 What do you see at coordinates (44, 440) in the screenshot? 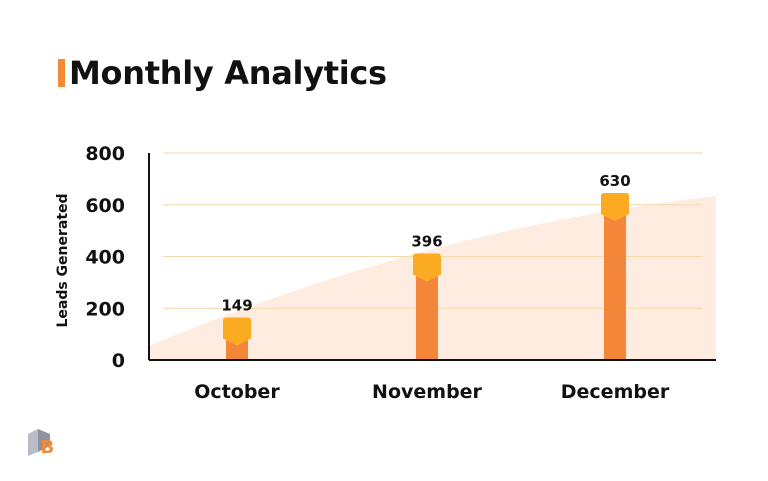
I see `logo-right-face` at bounding box center [44, 440].